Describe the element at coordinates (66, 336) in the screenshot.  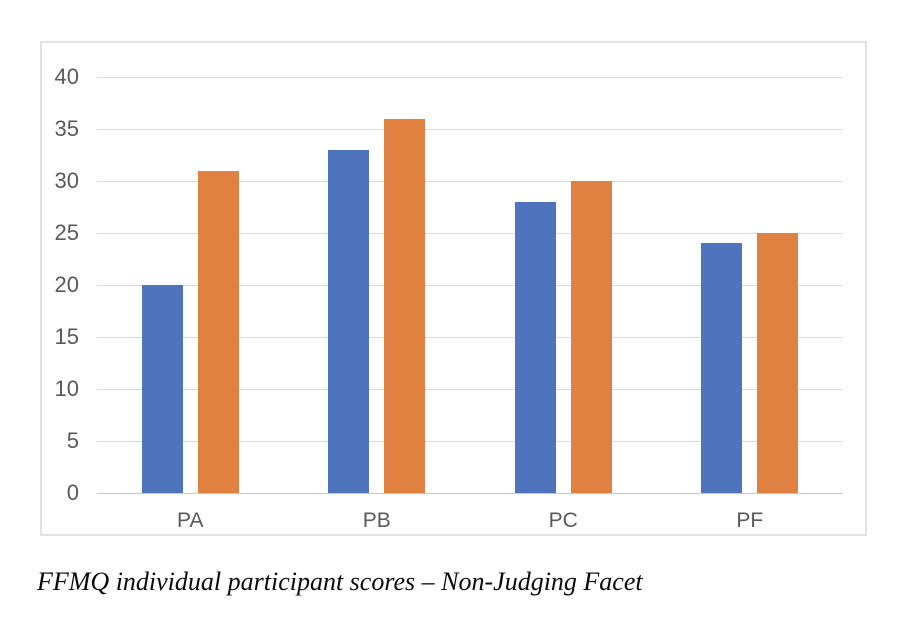
I see `y-axis-tick-label: 15` at that location.